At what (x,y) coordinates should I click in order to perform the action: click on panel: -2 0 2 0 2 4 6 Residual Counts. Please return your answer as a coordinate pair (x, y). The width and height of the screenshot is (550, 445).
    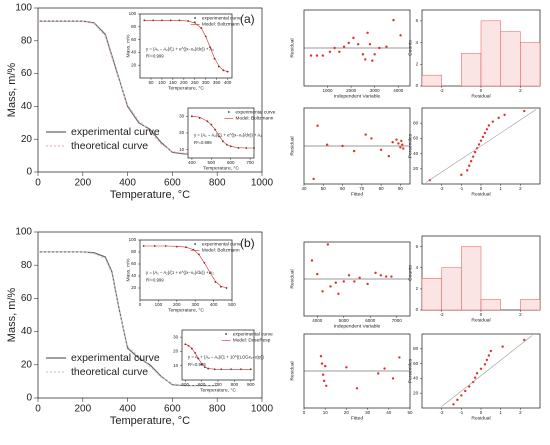
    Looking at the image, I should click on (474, 279).